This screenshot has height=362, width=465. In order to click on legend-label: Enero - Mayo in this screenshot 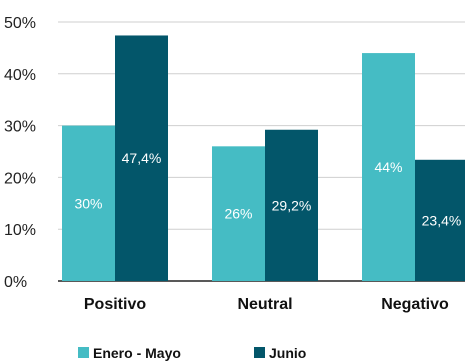, I will do `click(137, 353)`.